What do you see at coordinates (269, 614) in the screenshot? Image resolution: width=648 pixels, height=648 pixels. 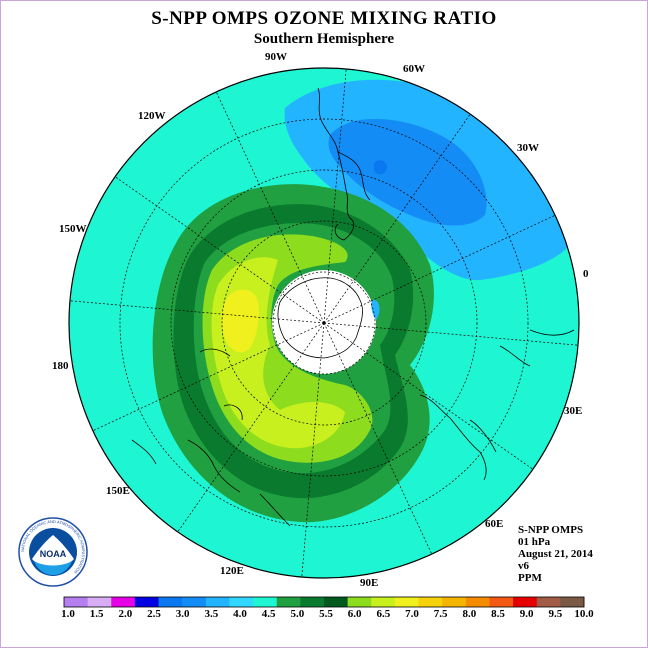 I see `legend-tick-label: 4.5` at bounding box center [269, 614].